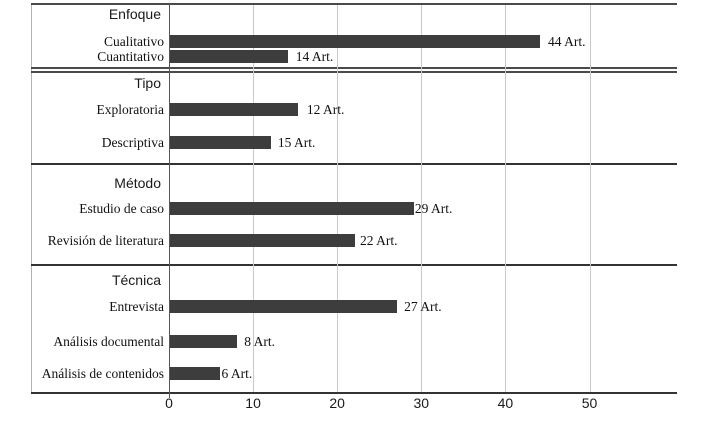 This screenshot has width=709, height=425. What do you see at coordinates (31, 197) in the screenshot?
I see `chart-left-border` at bounding box center [31, 197].